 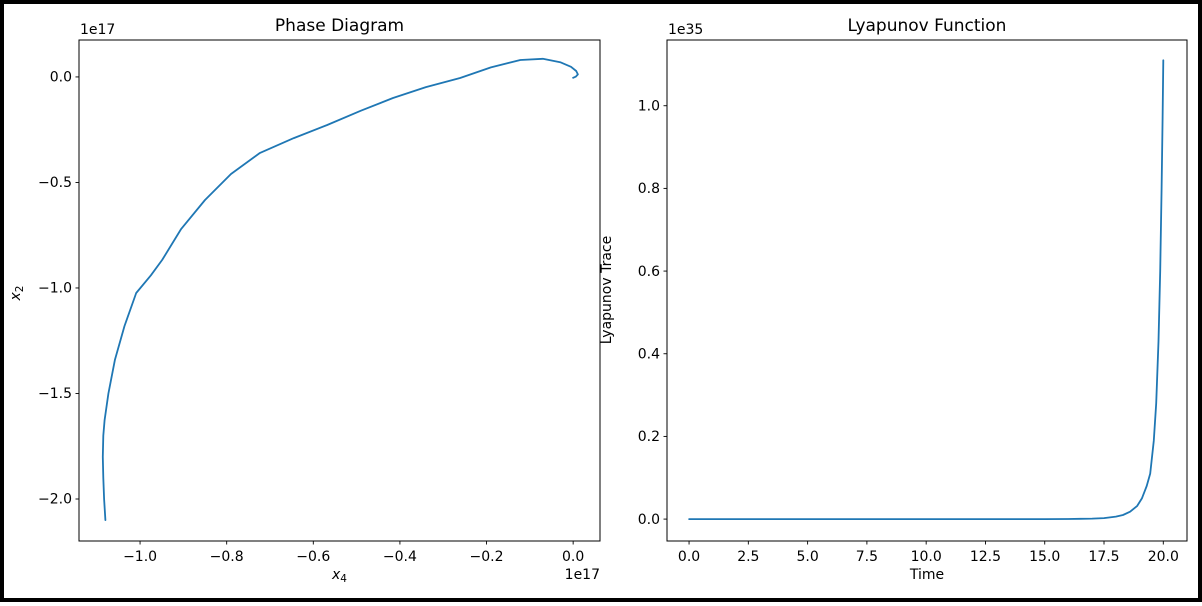 I want to click on y-axis-label: x2, so click(x=17, y=294).